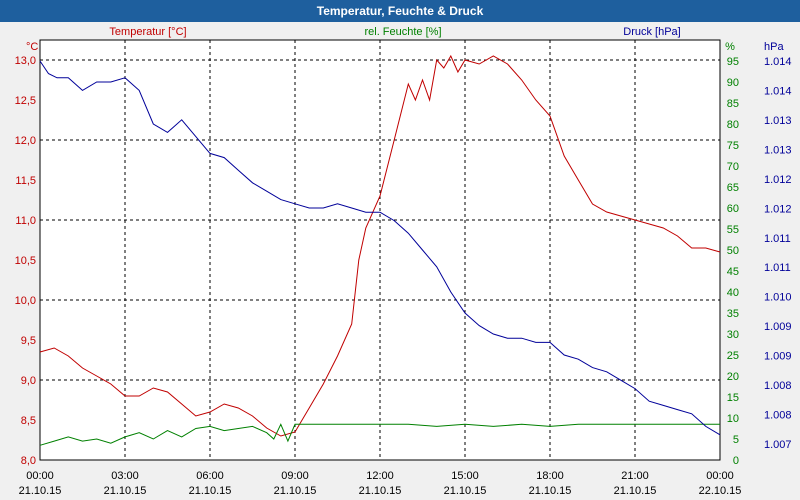  I want to click on humidity-tick-label: 40, so click(733, 293).